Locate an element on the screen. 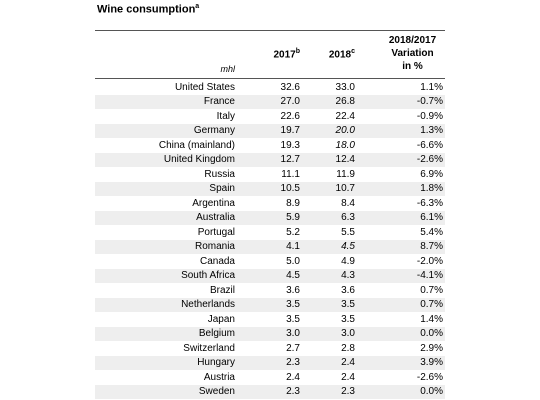 The height and width of the screenshot is (400, 540). country: China (mainland) is located at coordinates (196, 145).